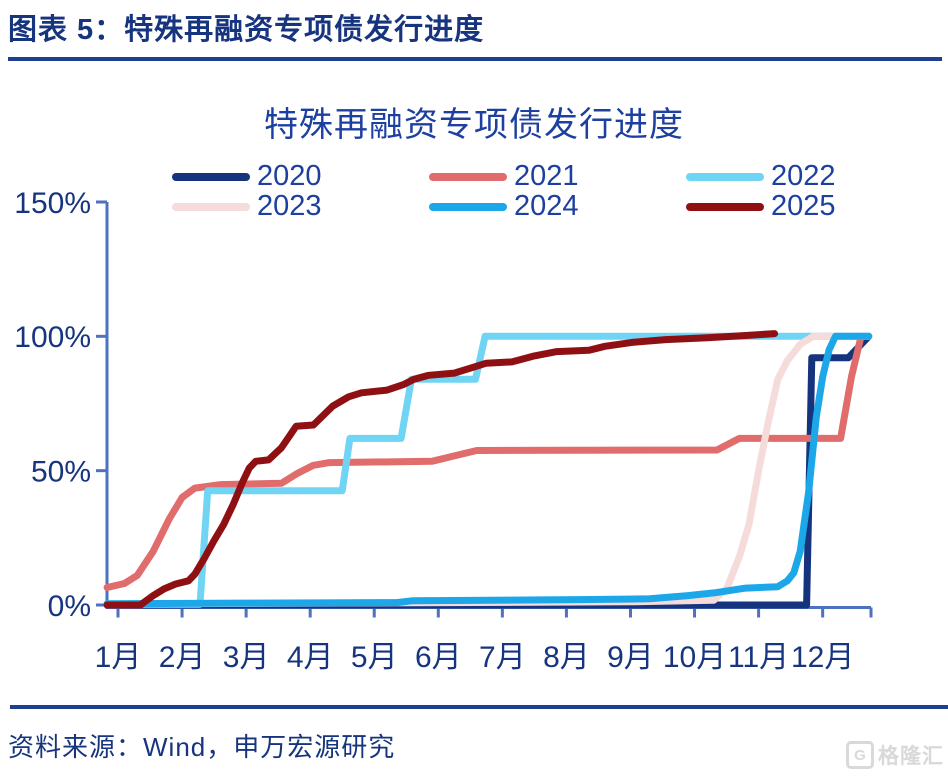 This screenshot has height=776, width=948. What do you see at coordinates (182, 657) in the screenshot?
I see `x-tick-label: 2月` at bounding box center [182, 657].